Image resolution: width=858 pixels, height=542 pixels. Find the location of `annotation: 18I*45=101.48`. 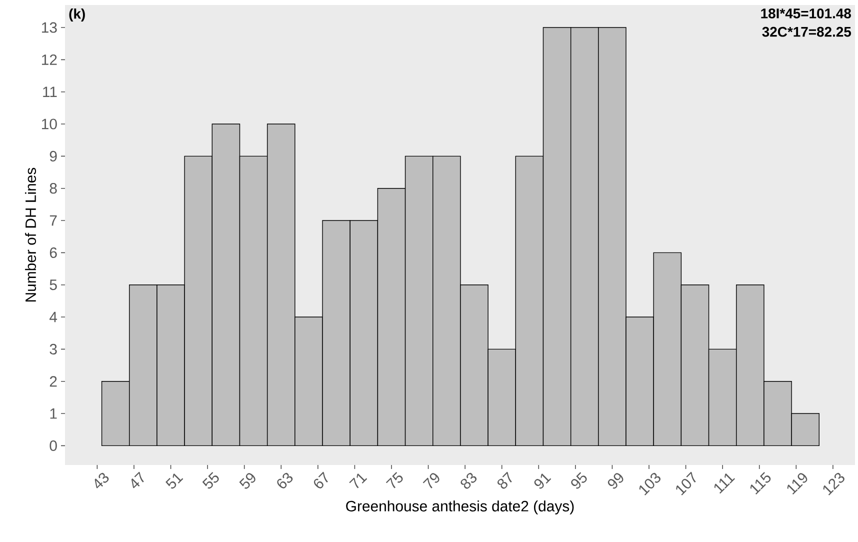

annotation: 18I*45=101.48 is located at coordinates (806, 13).